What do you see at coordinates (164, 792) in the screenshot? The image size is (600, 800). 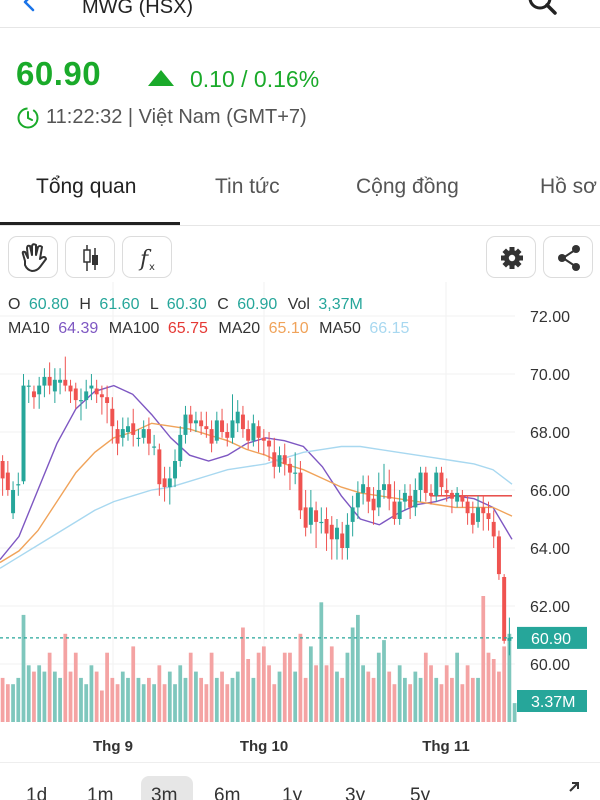 I see `range-3m: 3m` at bounding box center [164, 792].